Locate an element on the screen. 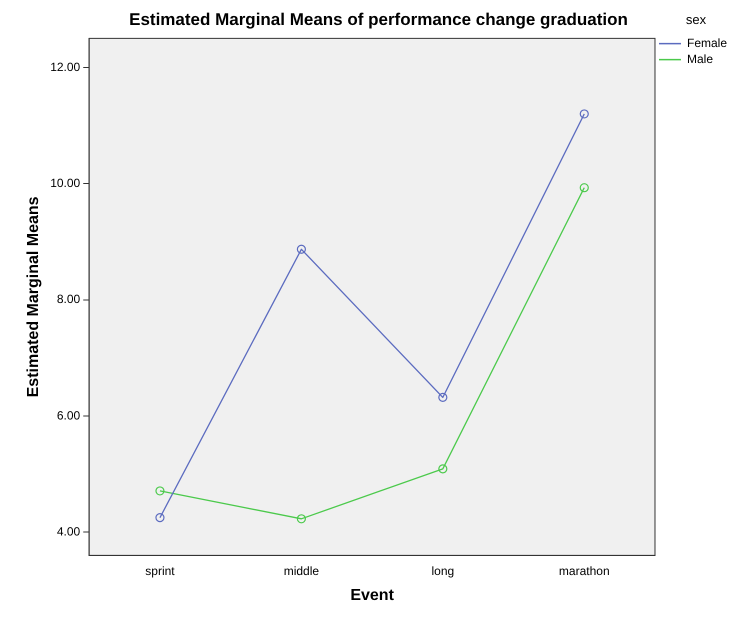 Image resolution: width=747 pixels, height=619 pixels. y-tick-label: 8.00 is located at coordinates (68, 299).